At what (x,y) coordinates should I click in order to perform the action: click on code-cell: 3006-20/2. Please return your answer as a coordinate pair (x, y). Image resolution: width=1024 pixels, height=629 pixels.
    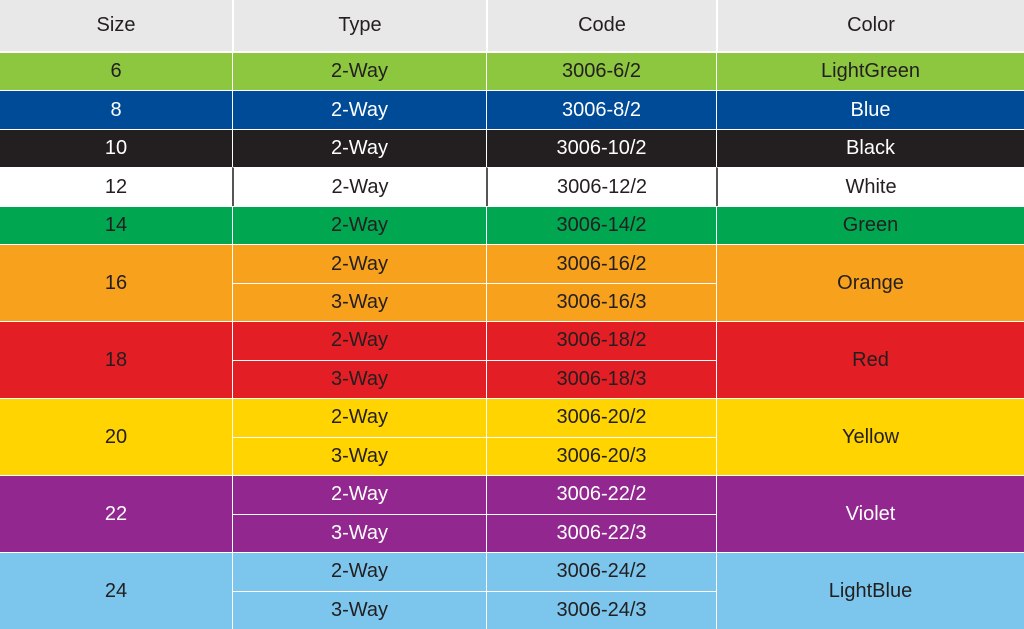
    Looking at the image, I should click on (601, 417).